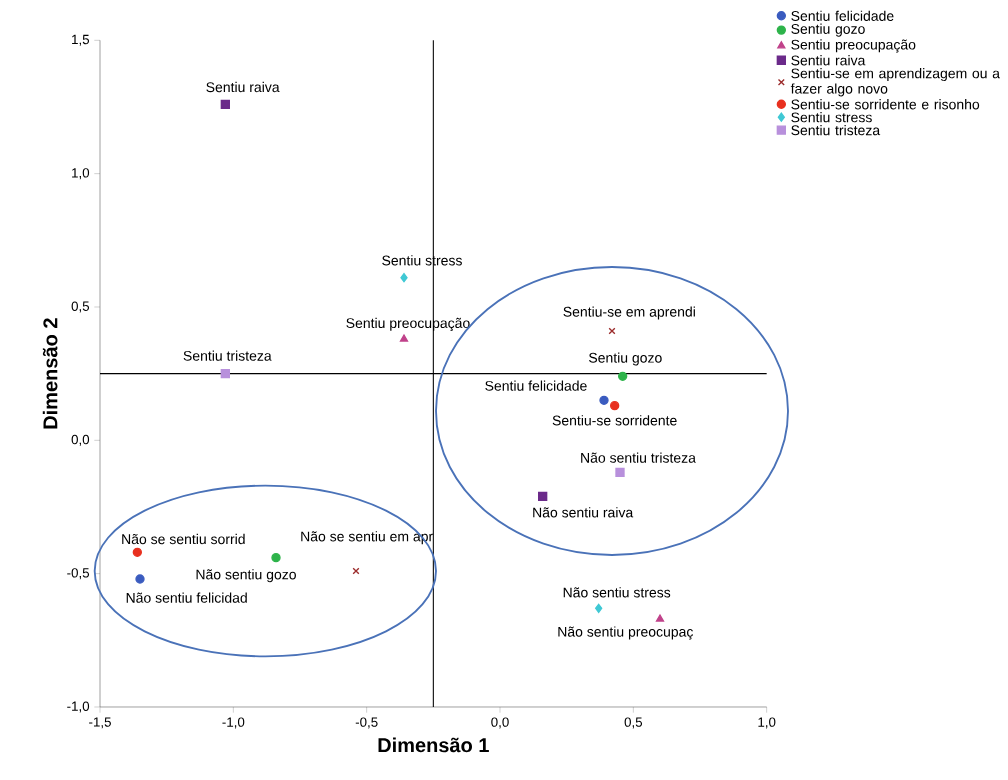 The width and height of the screenshot is (1008, 780). What do you see at coordinates (186, 597) in the screenshot?
I see `annotation: Não sentiu felicidad` at bounding box center [186, 597].